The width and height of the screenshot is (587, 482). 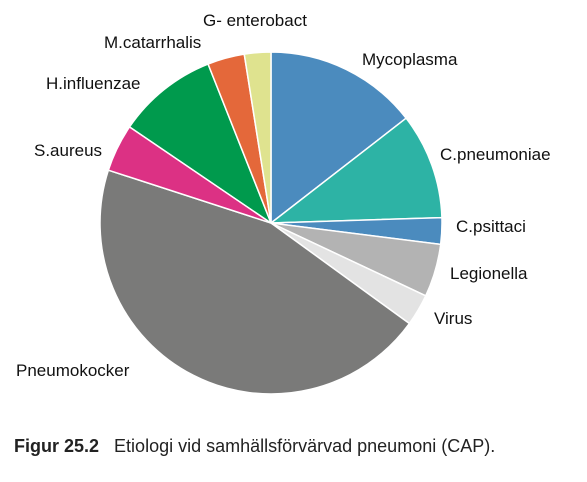 What do you see at coordinates (257, 137) in the screenshot?
I see `pie-slice-g-enterobact` at bounding box center [257, 137].